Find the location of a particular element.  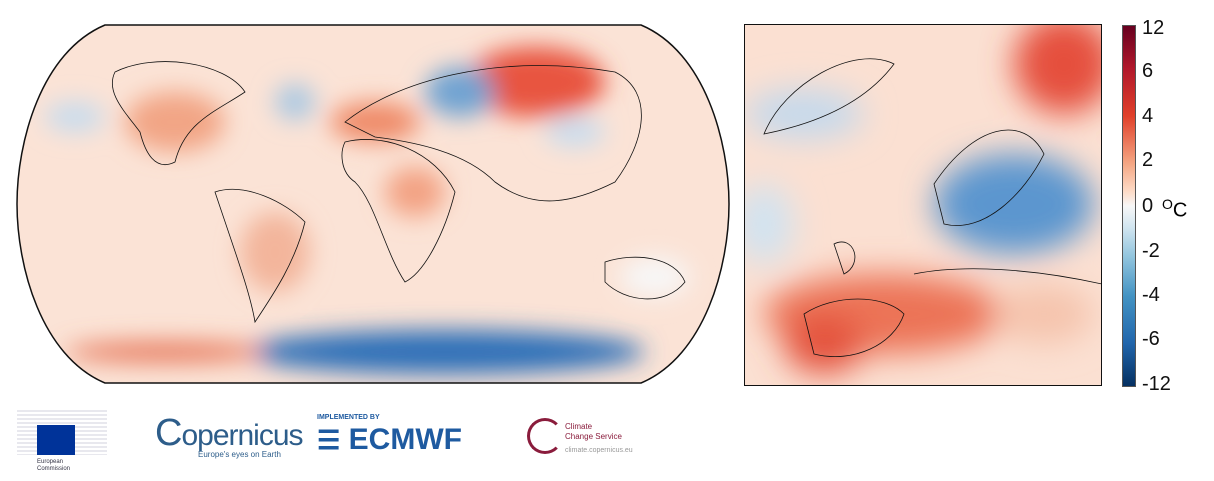

colorbar-tick: 12 is located at coordinates (1153, 28).